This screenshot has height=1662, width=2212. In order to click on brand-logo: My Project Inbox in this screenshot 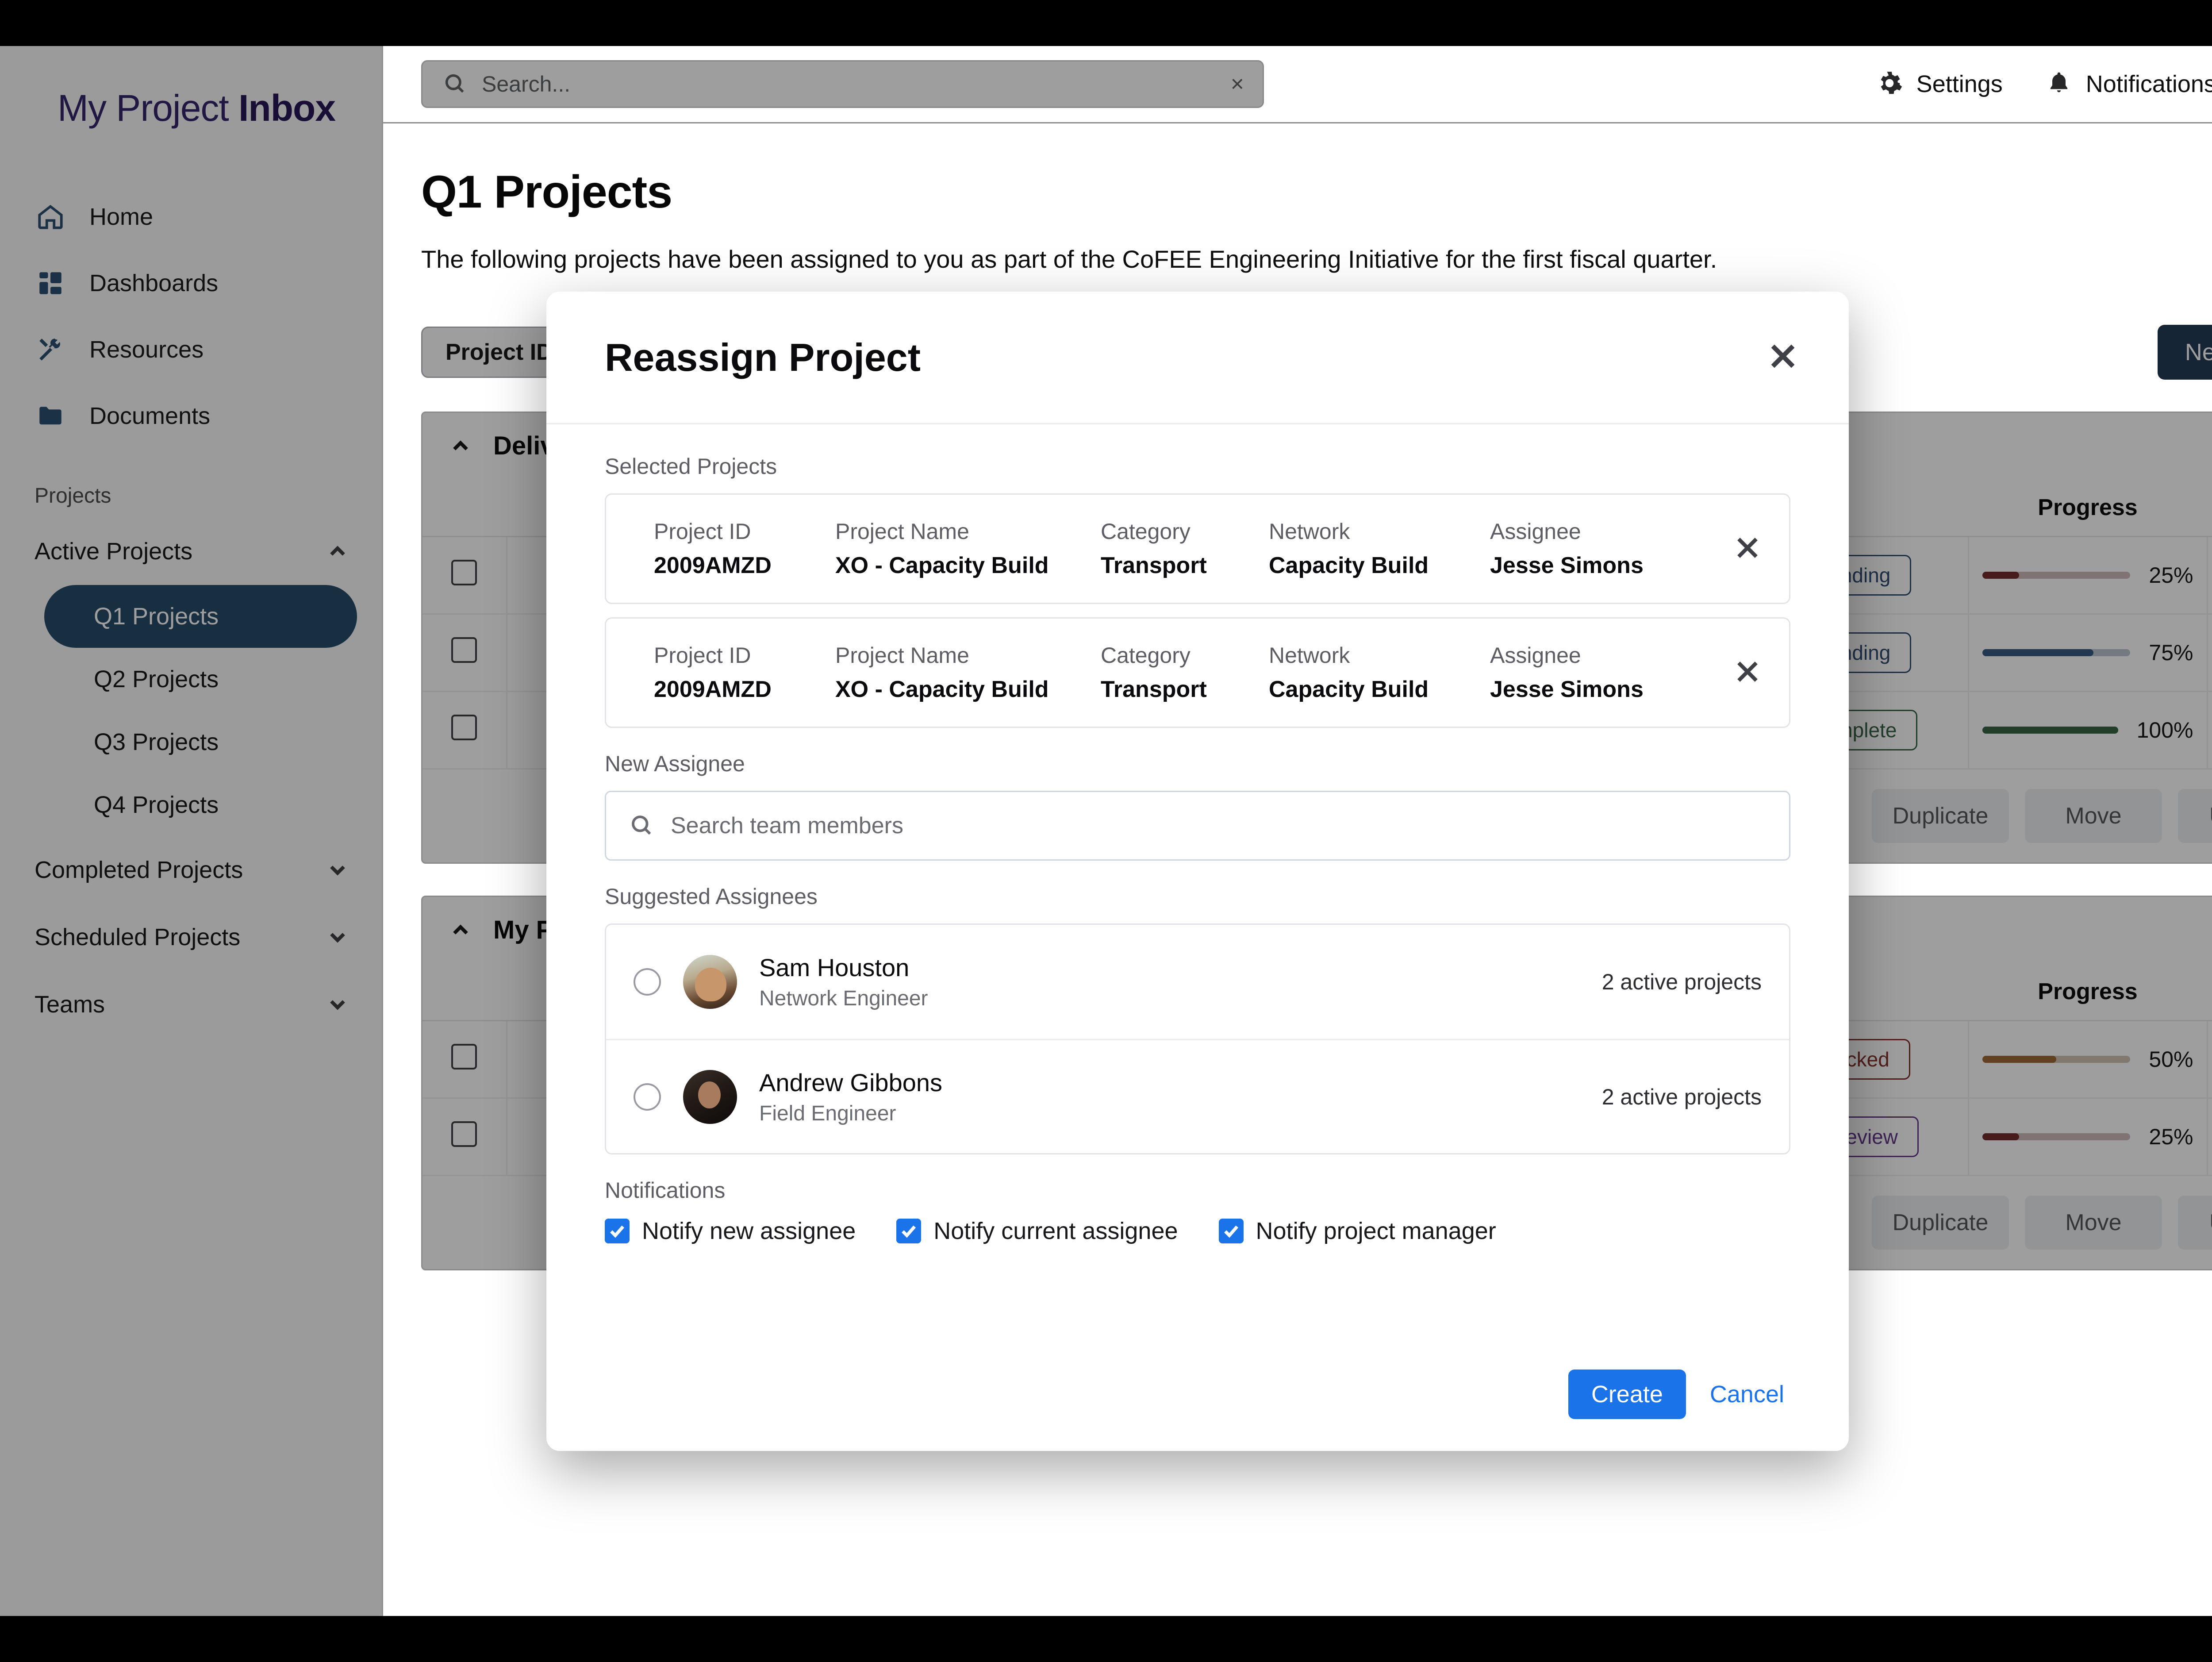, I will do `click(191, 108)`.